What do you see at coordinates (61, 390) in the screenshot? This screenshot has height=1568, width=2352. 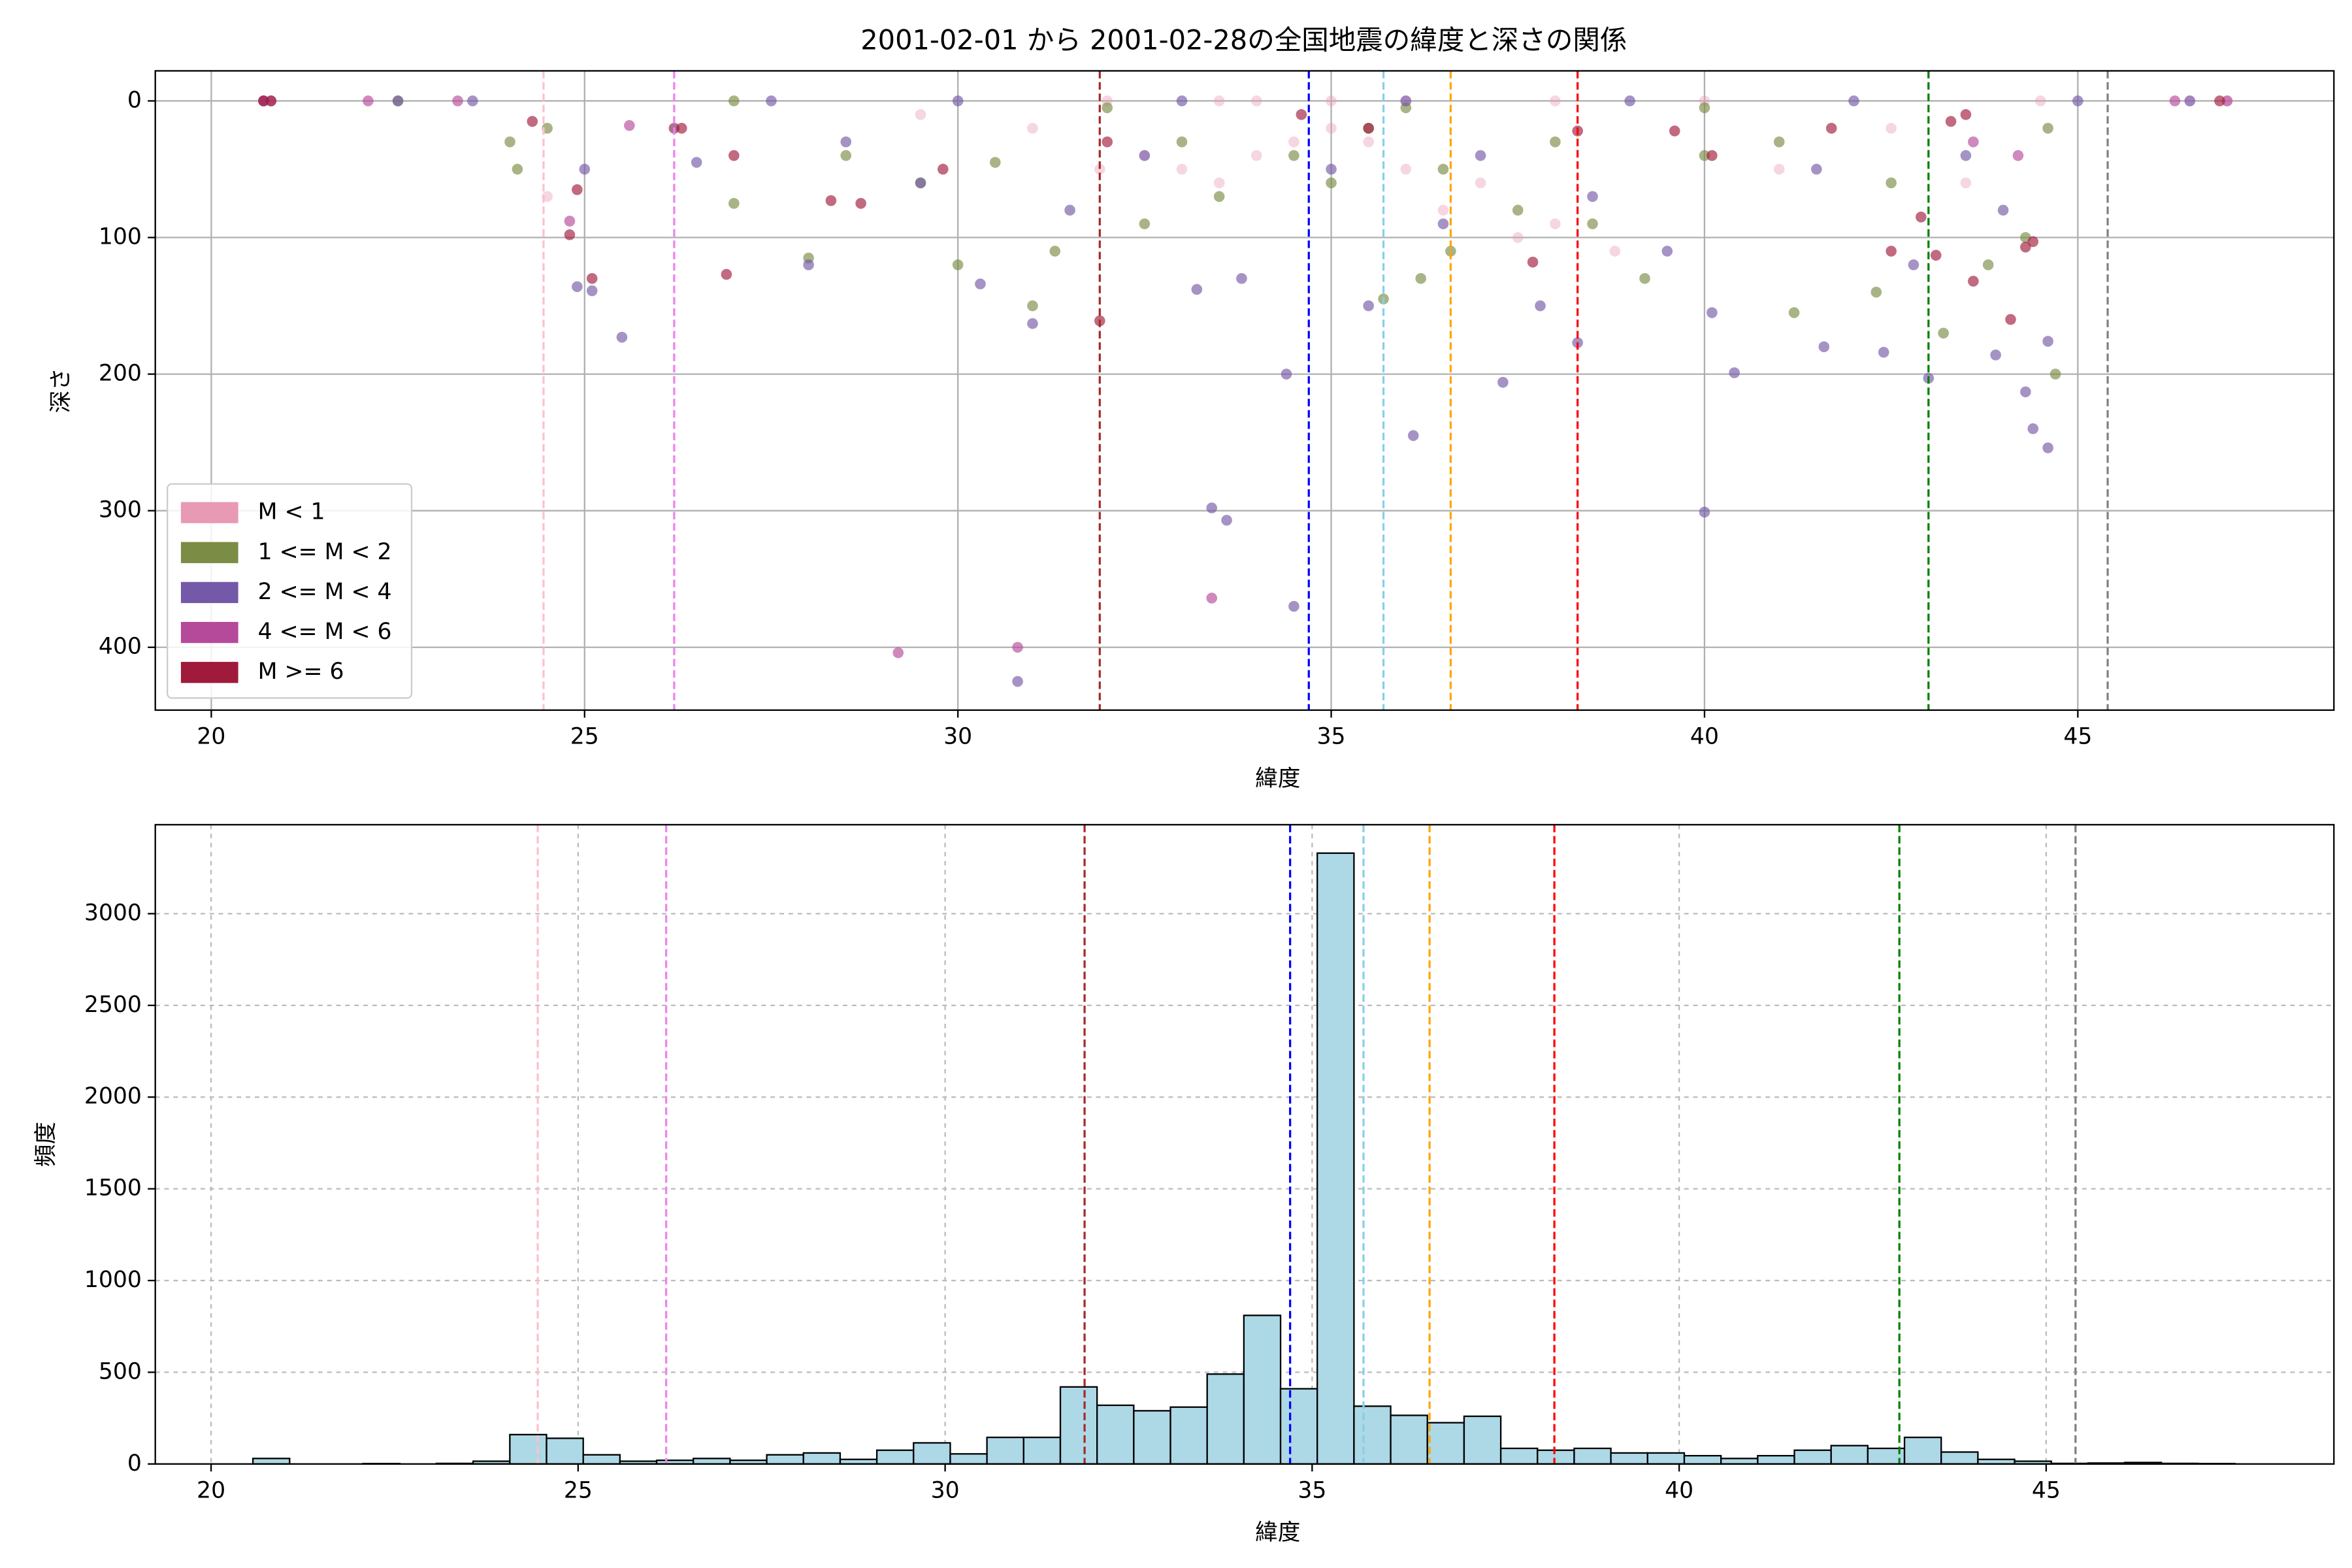 I see `y-axis-label: 深さ` at bounding box center [61, 390].